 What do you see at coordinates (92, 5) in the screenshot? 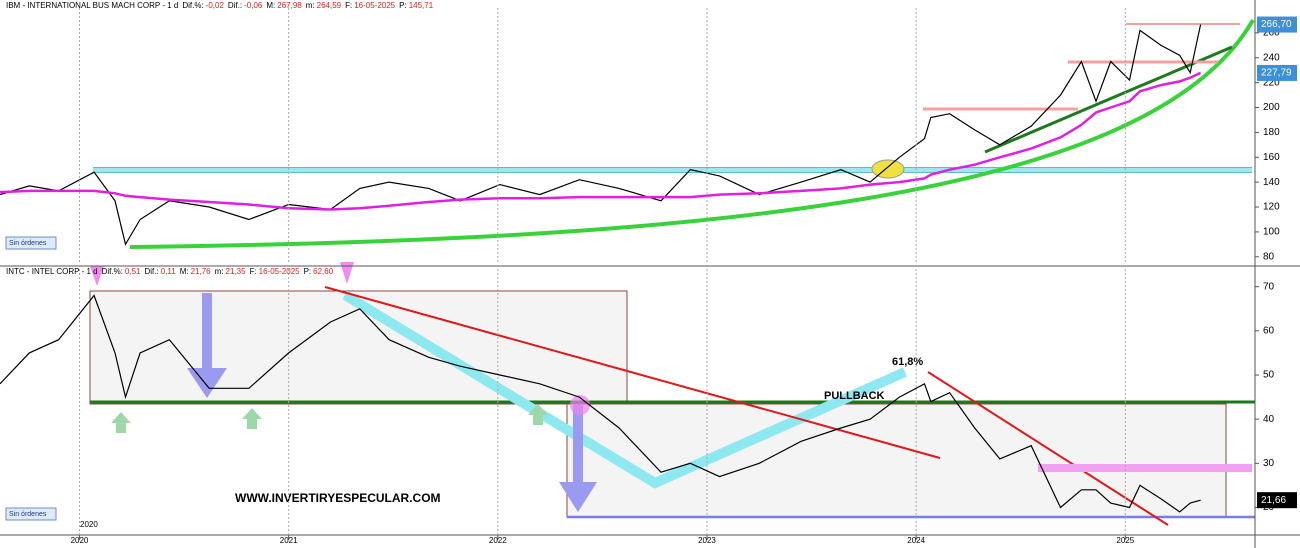
I see `panel-title: IBM - INTERNATIONAL BUS MACH CORP - 1 d` at bounding box center [92, 5].